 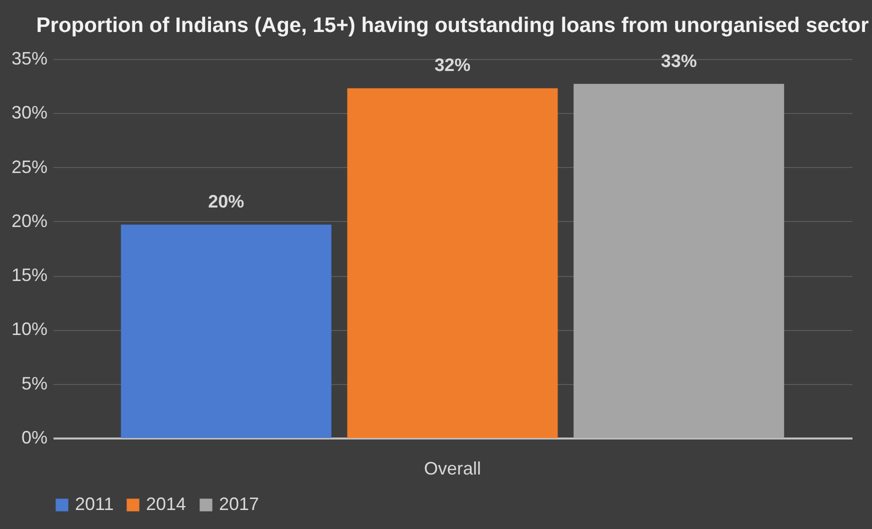 What do you see at coordinates (452, 65) in the screenshot?
I see `data-label: 32%` at bounding box center [452, 65].